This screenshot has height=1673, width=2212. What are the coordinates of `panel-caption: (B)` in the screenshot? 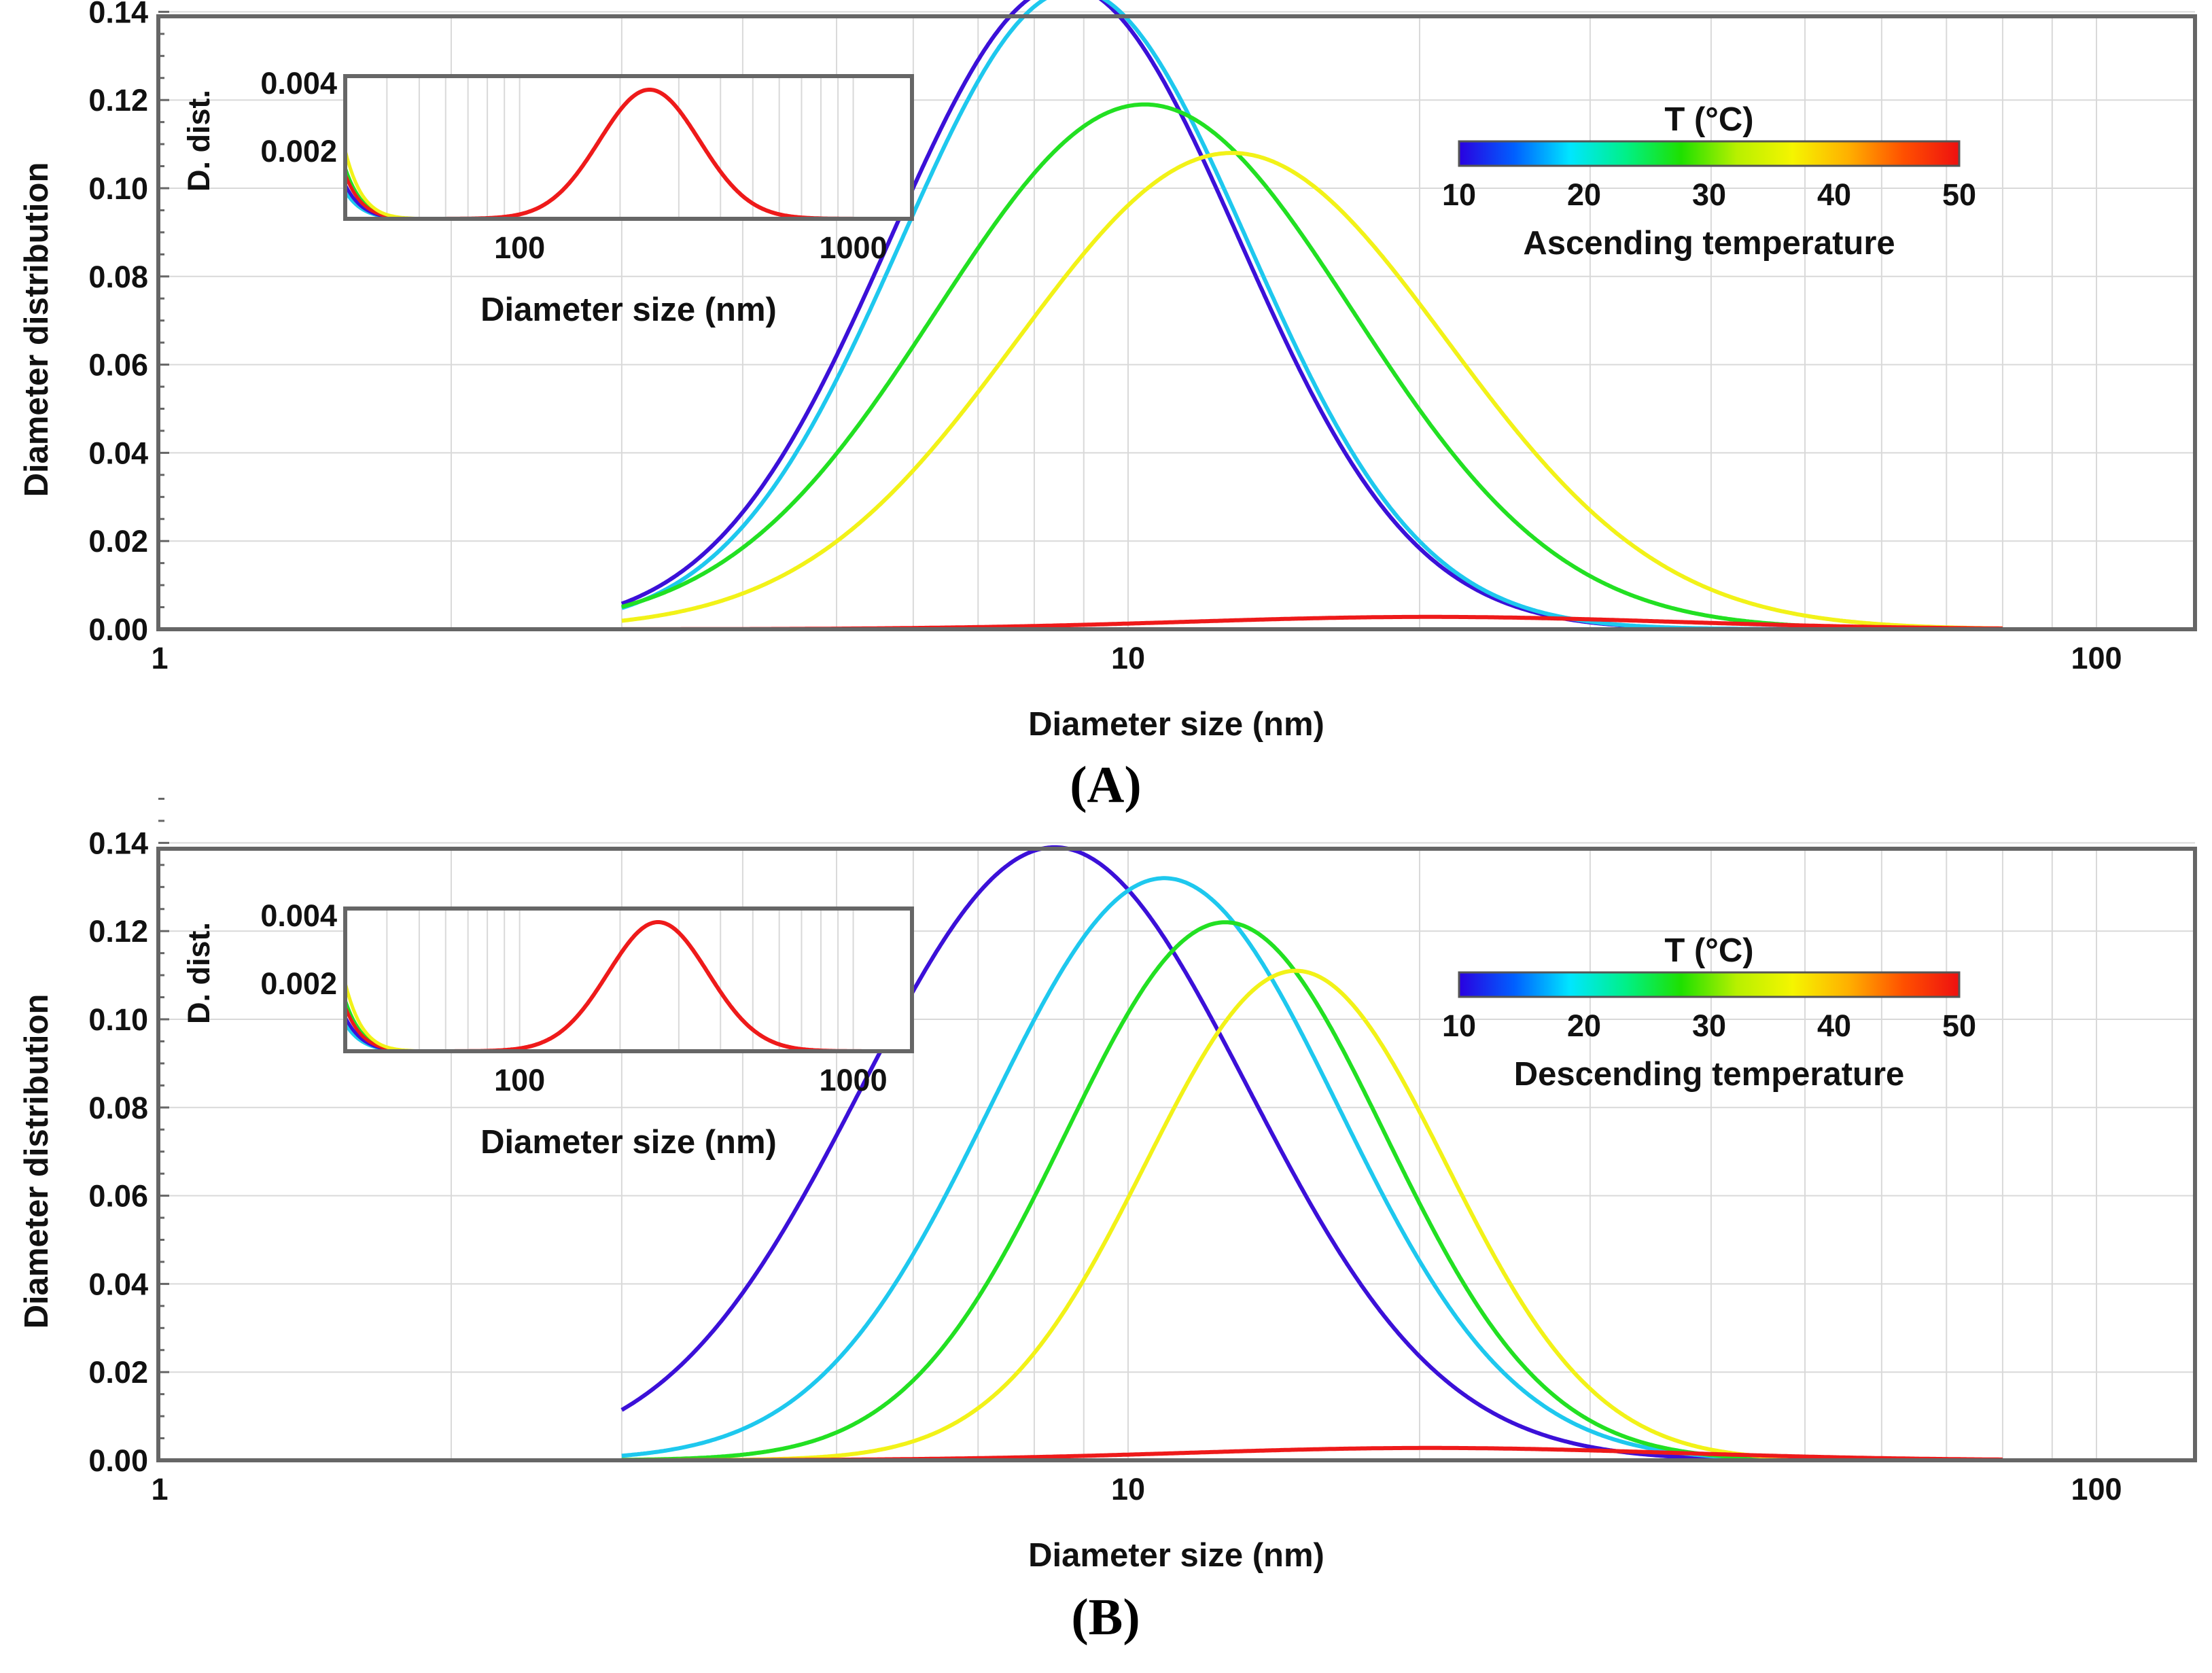 It's located at (1105, 1617).